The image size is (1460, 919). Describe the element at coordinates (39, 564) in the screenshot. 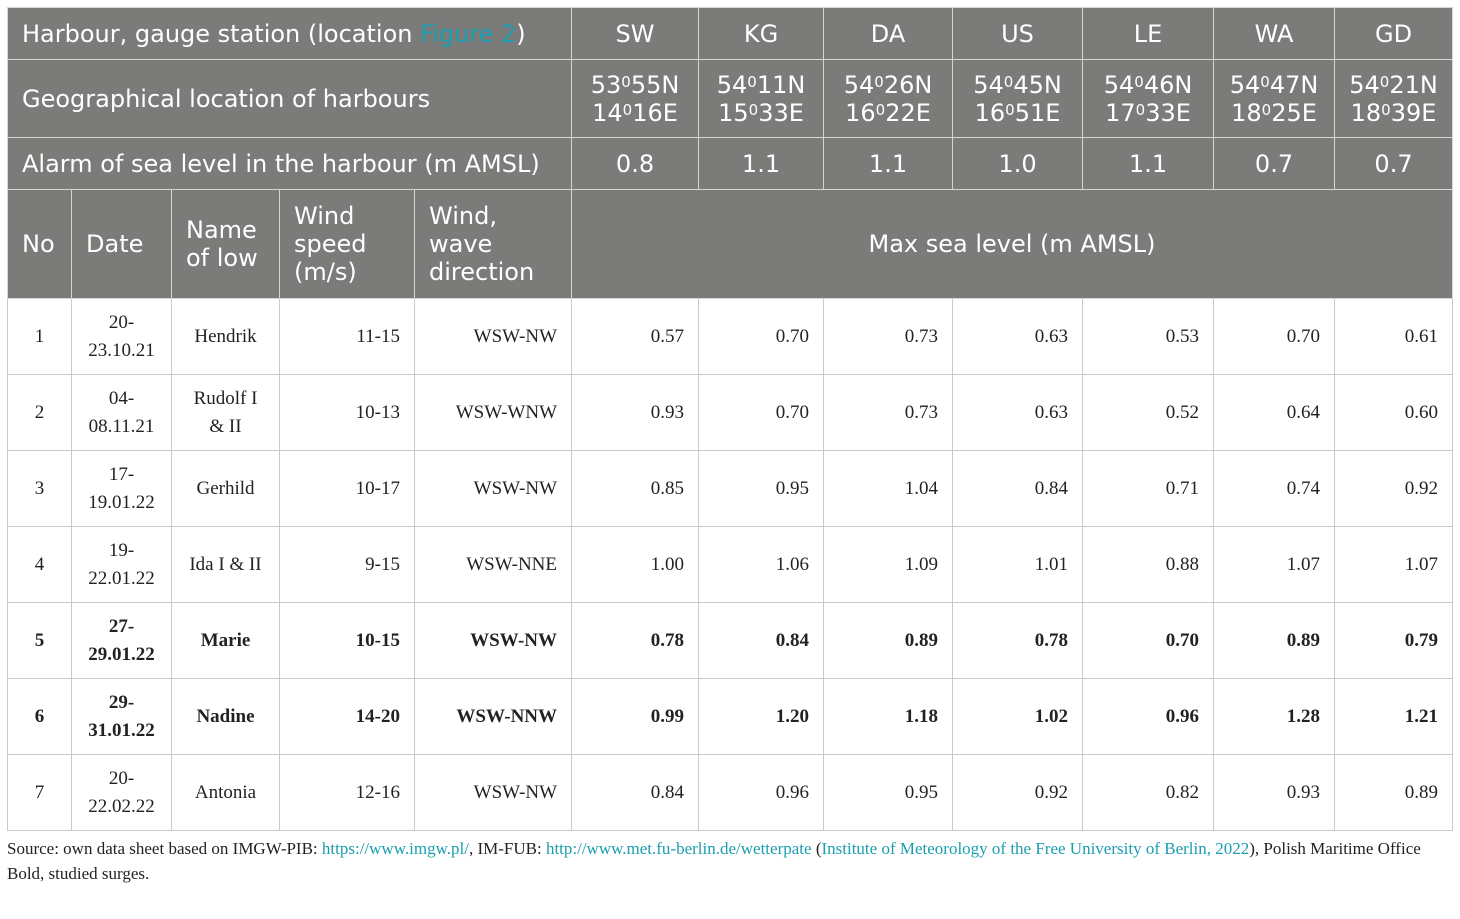

I see `row-number: 4` at that location.